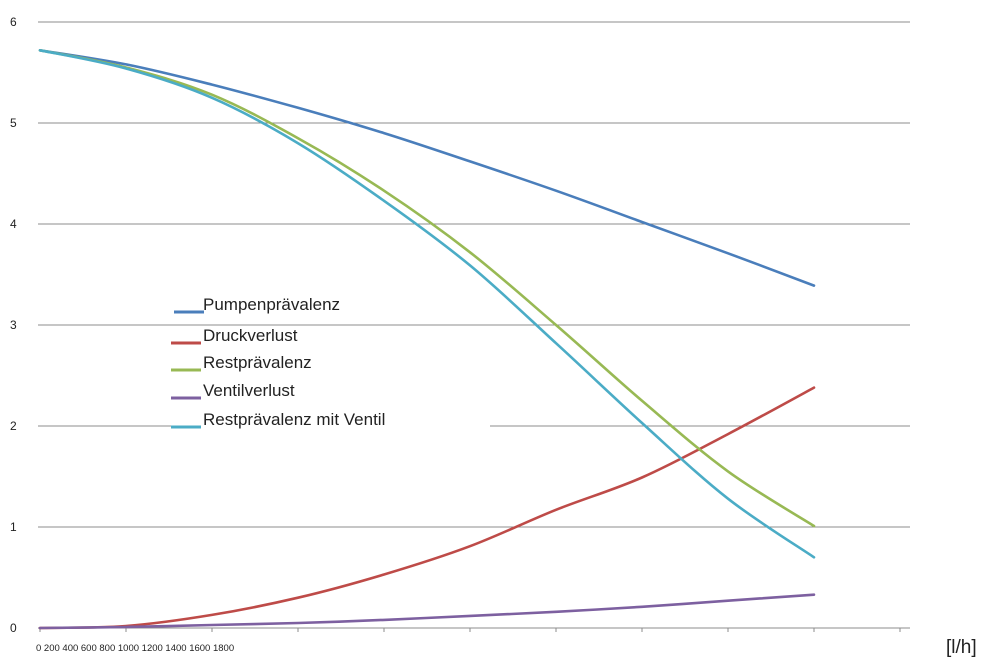 The height and width of the screenshot is (662, 990). What do you see at coordinates (294, 419) in the screenshot?
I see `legend-label: Restprävalenz mit Ventil` at bounding box center [294, 419].